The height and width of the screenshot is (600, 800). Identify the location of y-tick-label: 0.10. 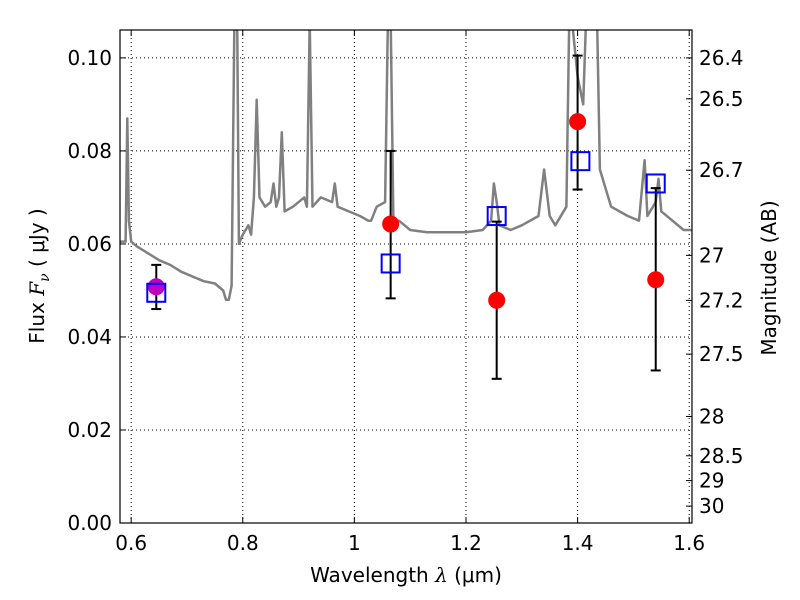
(89, 58).